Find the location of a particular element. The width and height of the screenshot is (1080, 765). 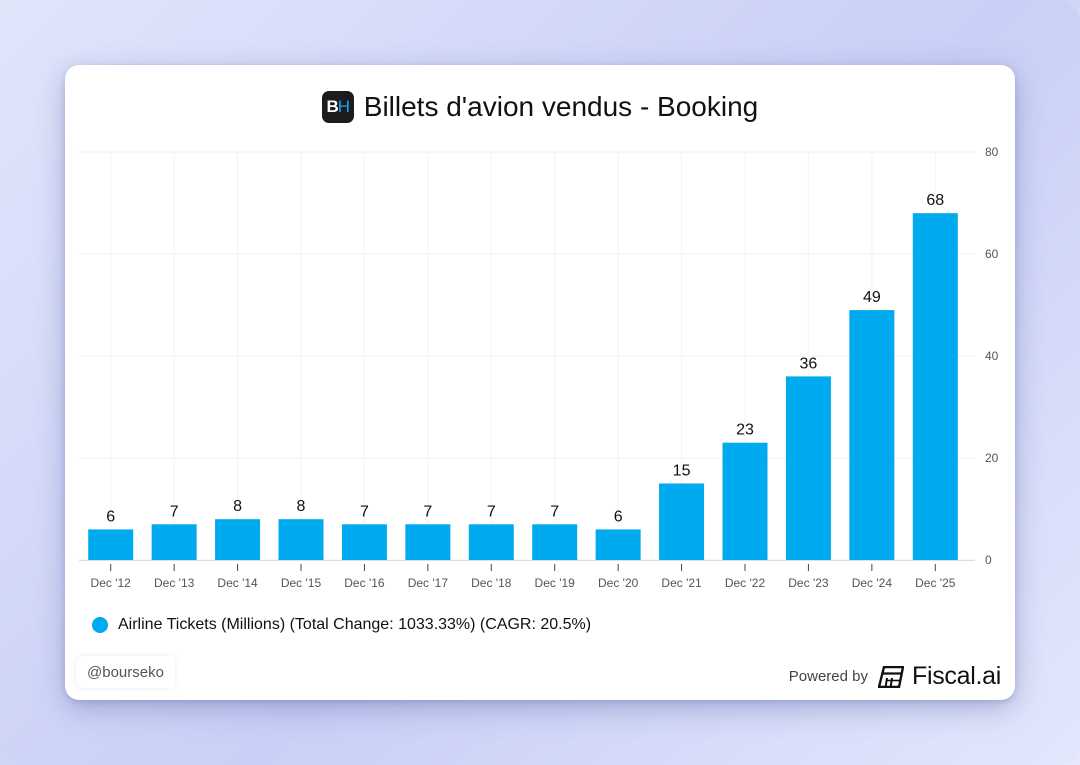

x-tick-label: Dec '22 is located at coordinates (745, 583).